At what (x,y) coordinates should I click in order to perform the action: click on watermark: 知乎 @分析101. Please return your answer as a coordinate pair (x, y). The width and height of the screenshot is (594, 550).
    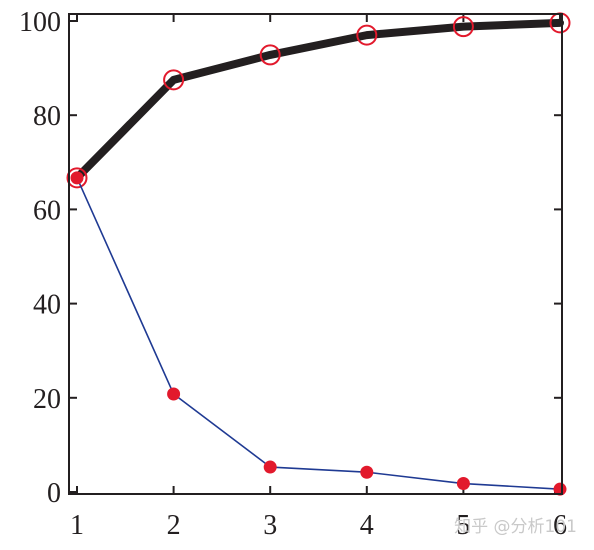
    Looking at the image, I should click on (515, 527).